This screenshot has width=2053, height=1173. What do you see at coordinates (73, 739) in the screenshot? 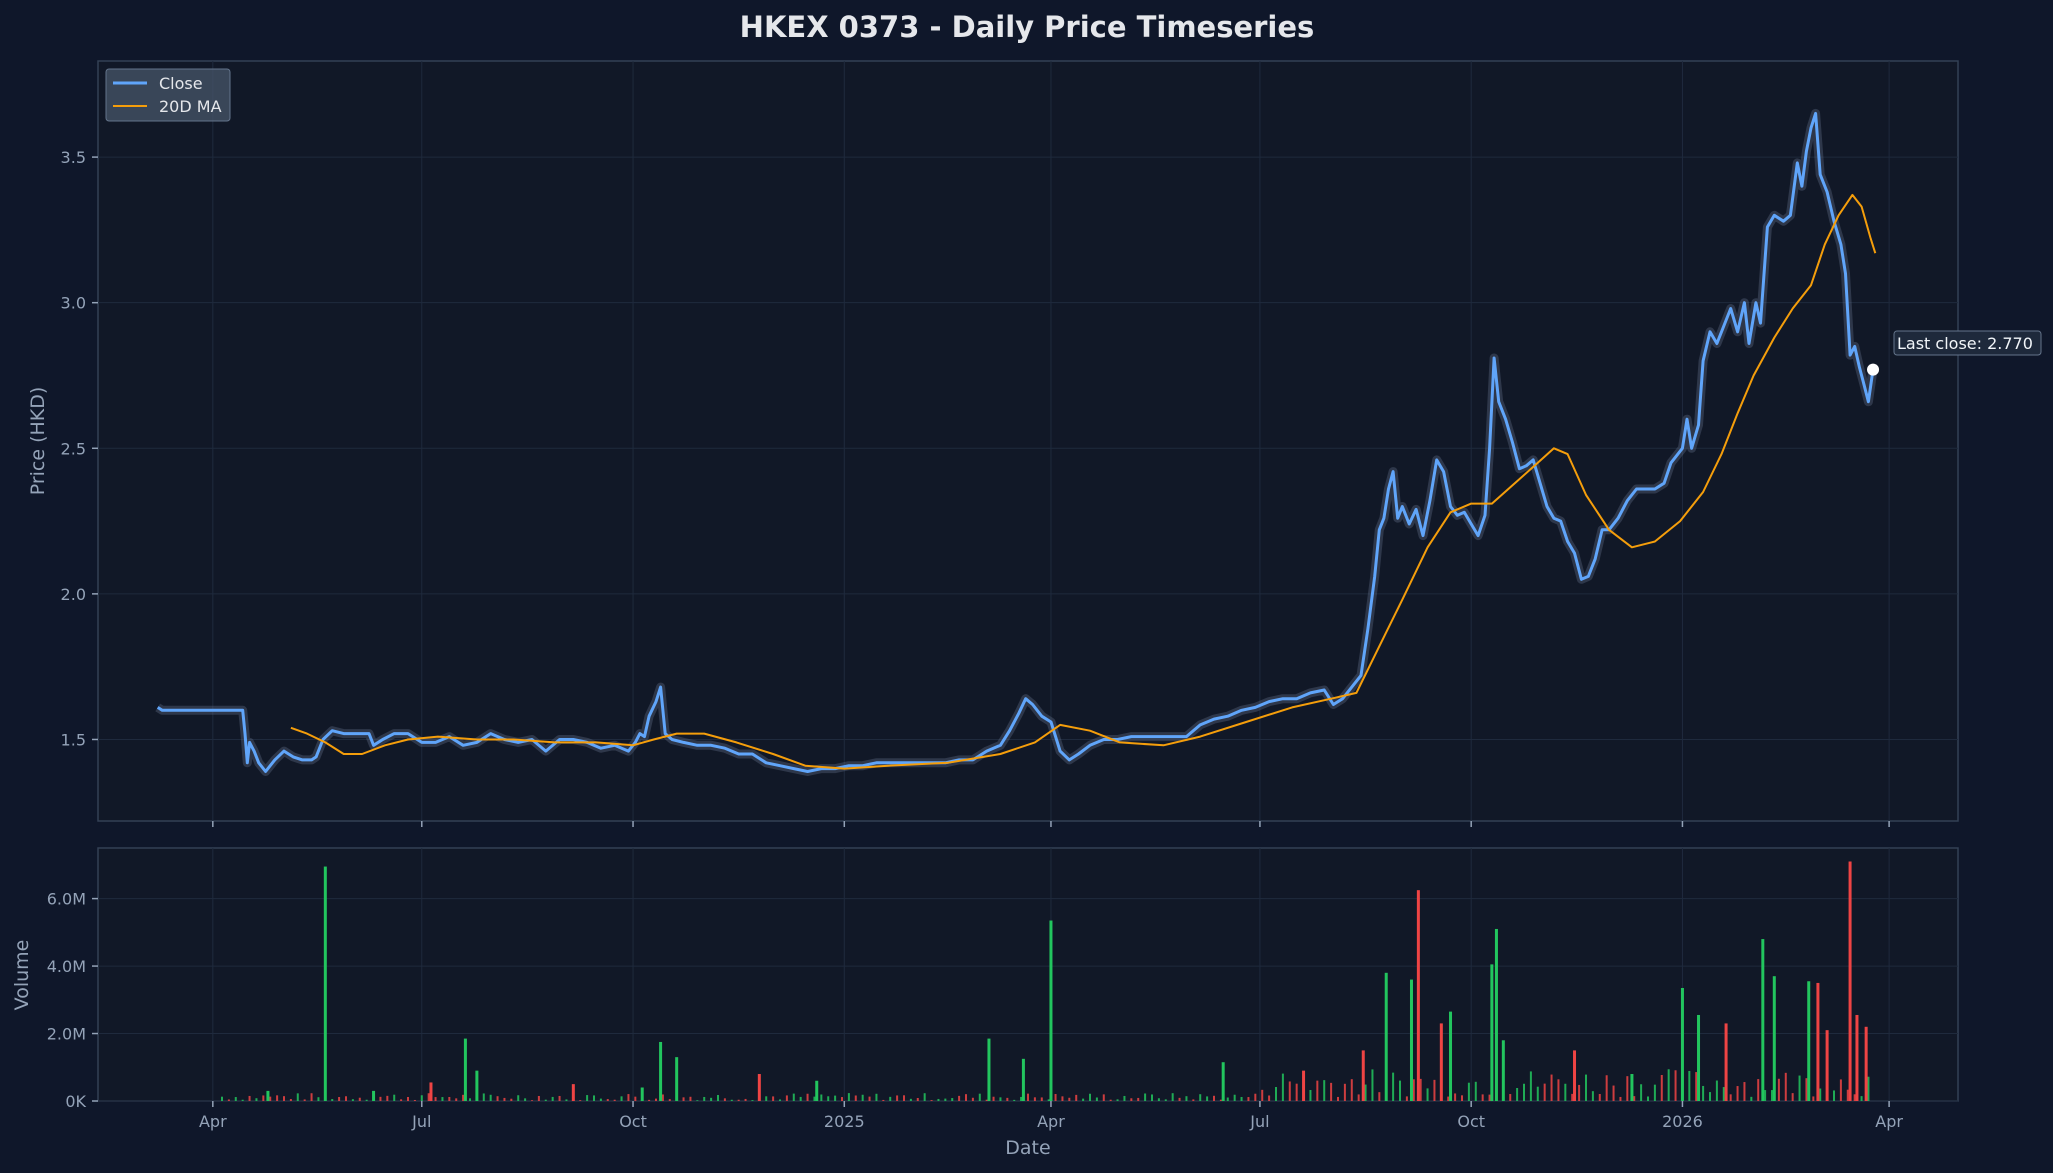
I see `y-tick-label: 1.5` at bounding box center [73, 739].